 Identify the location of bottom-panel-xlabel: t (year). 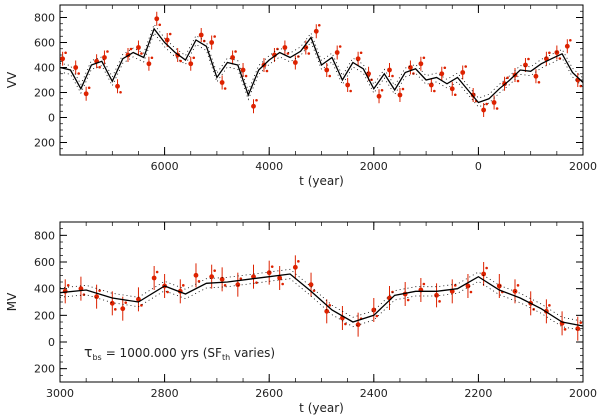
(321, 408).